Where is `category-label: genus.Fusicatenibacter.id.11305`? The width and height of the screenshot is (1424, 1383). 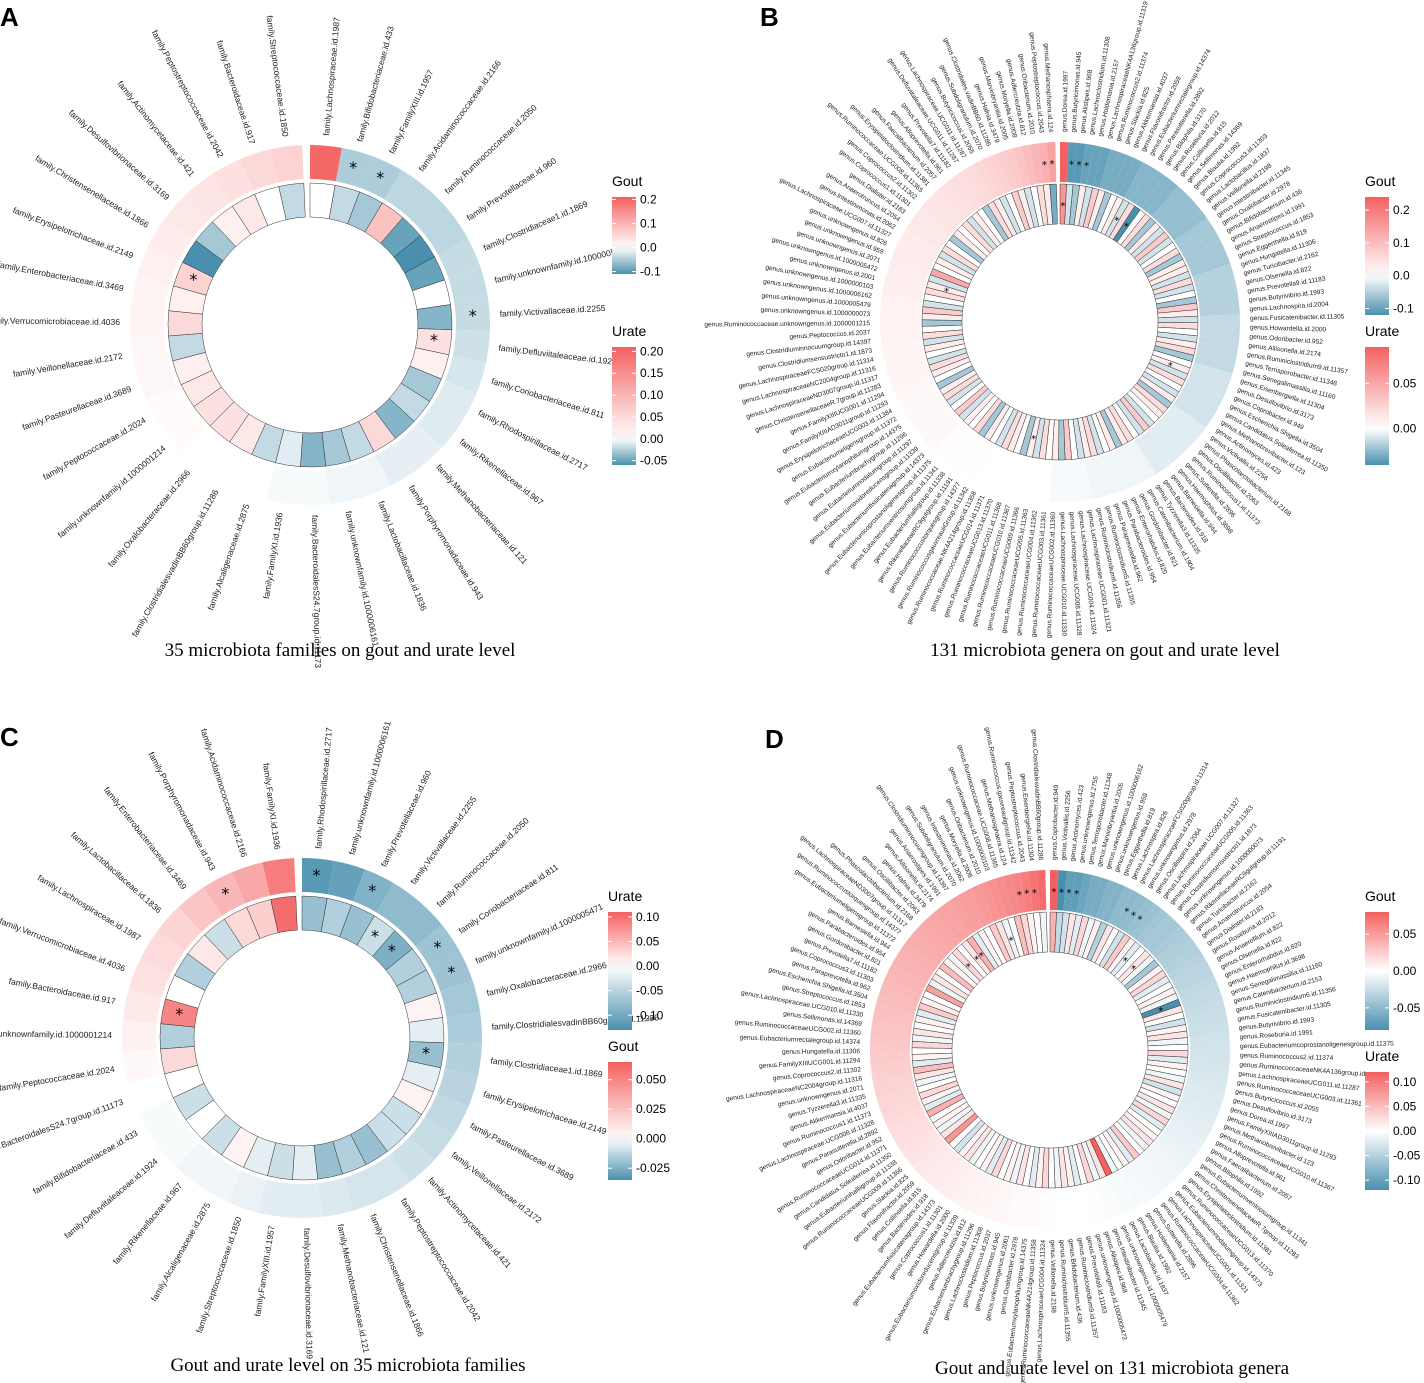 category-label: genus.Fusicatenibacter.id.11305 is located at coordinates (1297, 317).